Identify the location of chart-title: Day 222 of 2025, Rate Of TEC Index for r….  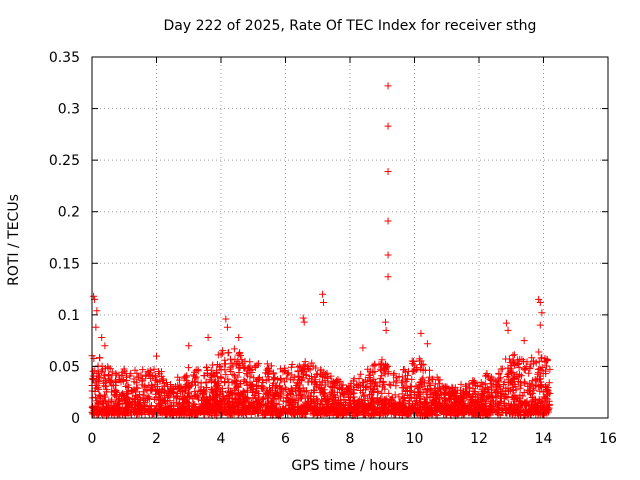
(350, 26).